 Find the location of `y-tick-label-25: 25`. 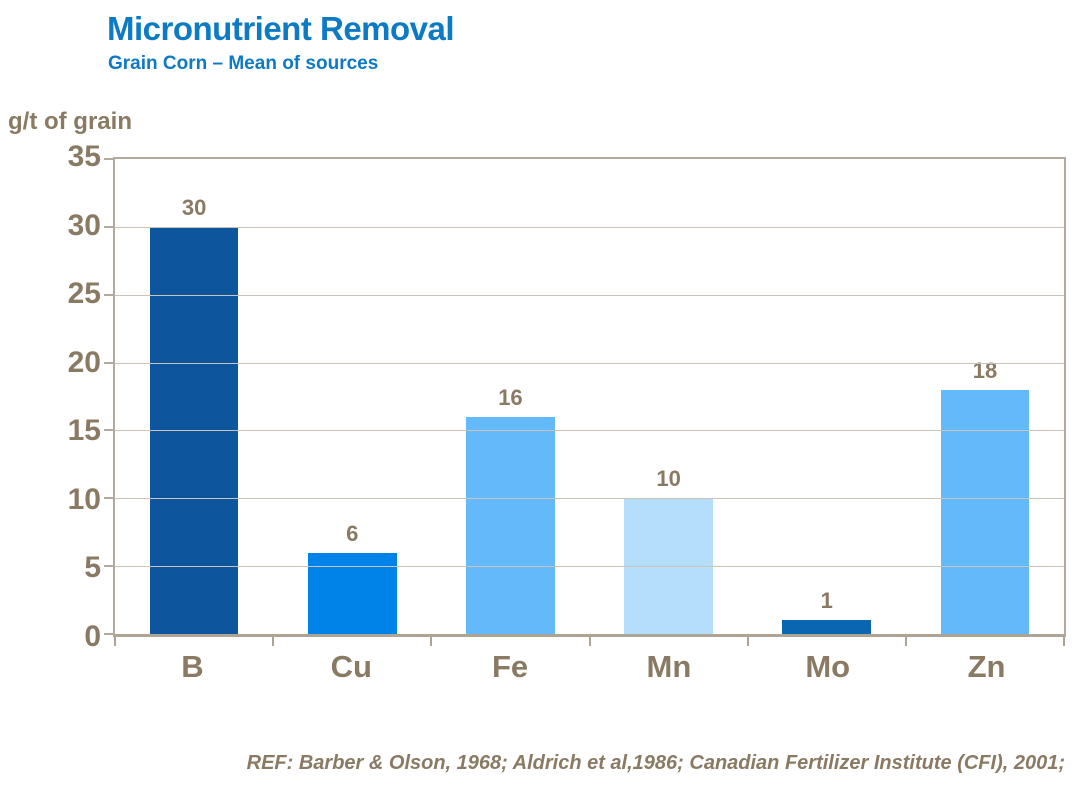

y-tick-label-25: 25 is located at coordinates (84, 294).